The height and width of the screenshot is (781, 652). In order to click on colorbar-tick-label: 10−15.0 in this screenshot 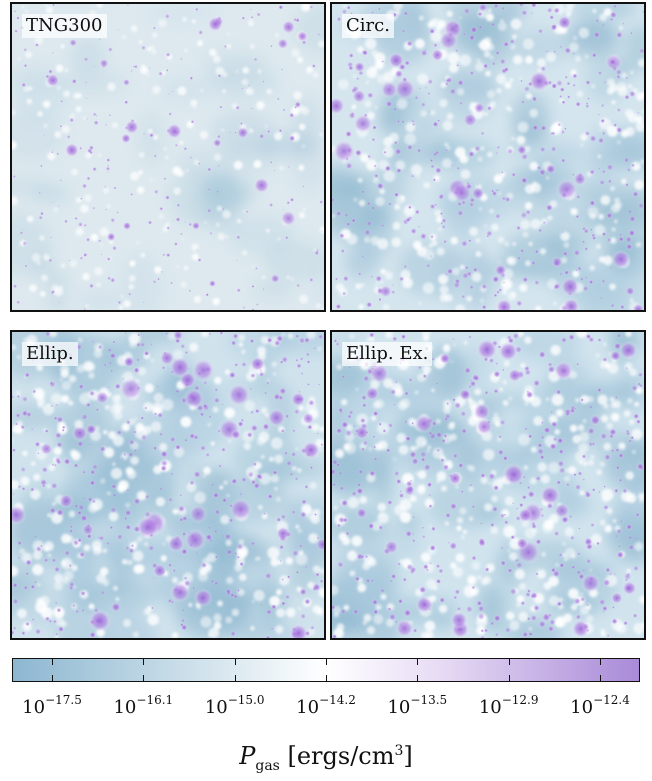, I will do `click(234, 705)`.